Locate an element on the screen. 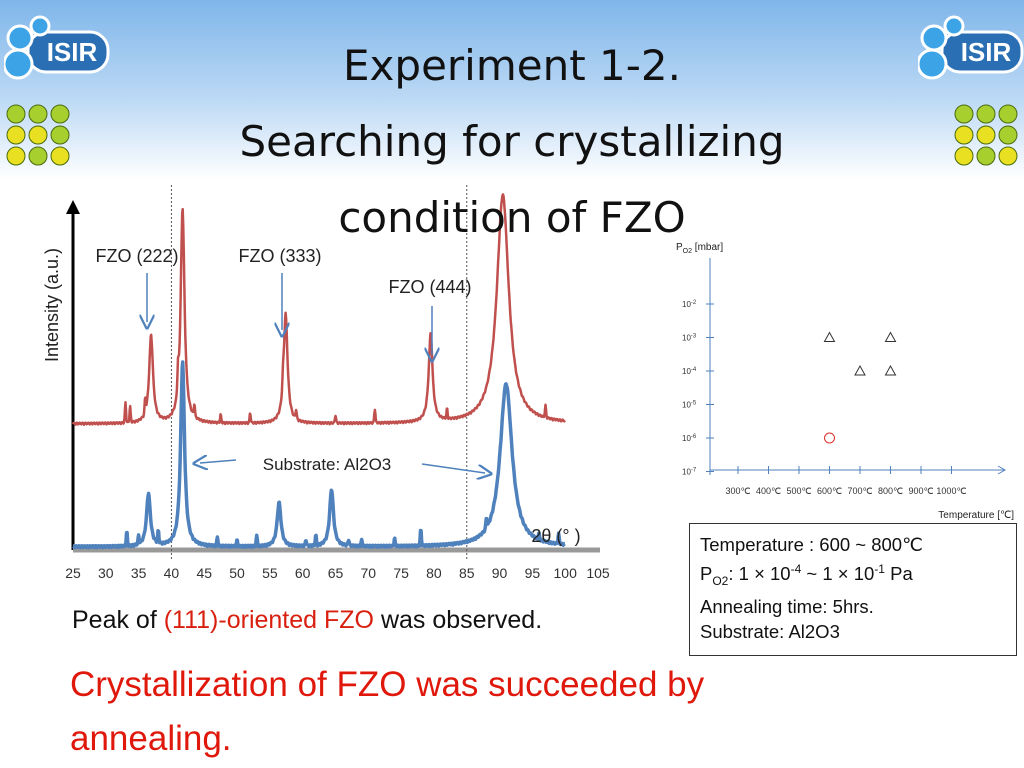  phase-ytick-label: 10-2 is located at coordinates (689, 304).